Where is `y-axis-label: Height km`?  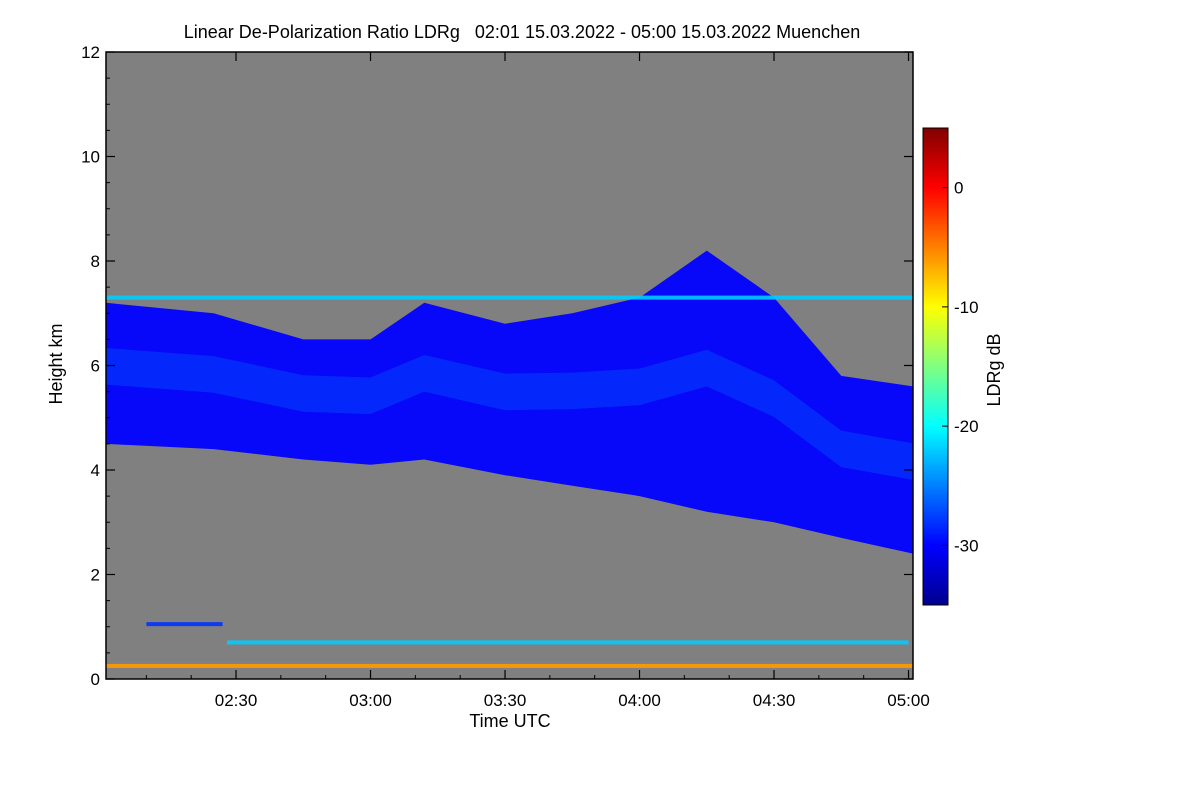 y-axis-label: Height km is located at coordinates (56, 363).